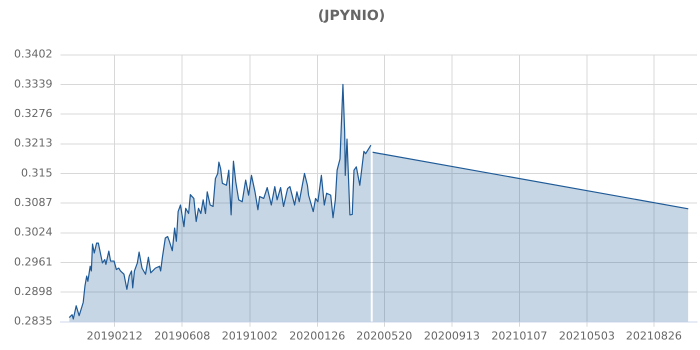  What do you see at coordinates (317, 335) in the screenshot?
I see `x-tick-label: 20200126` at bounding box center [317, 335].